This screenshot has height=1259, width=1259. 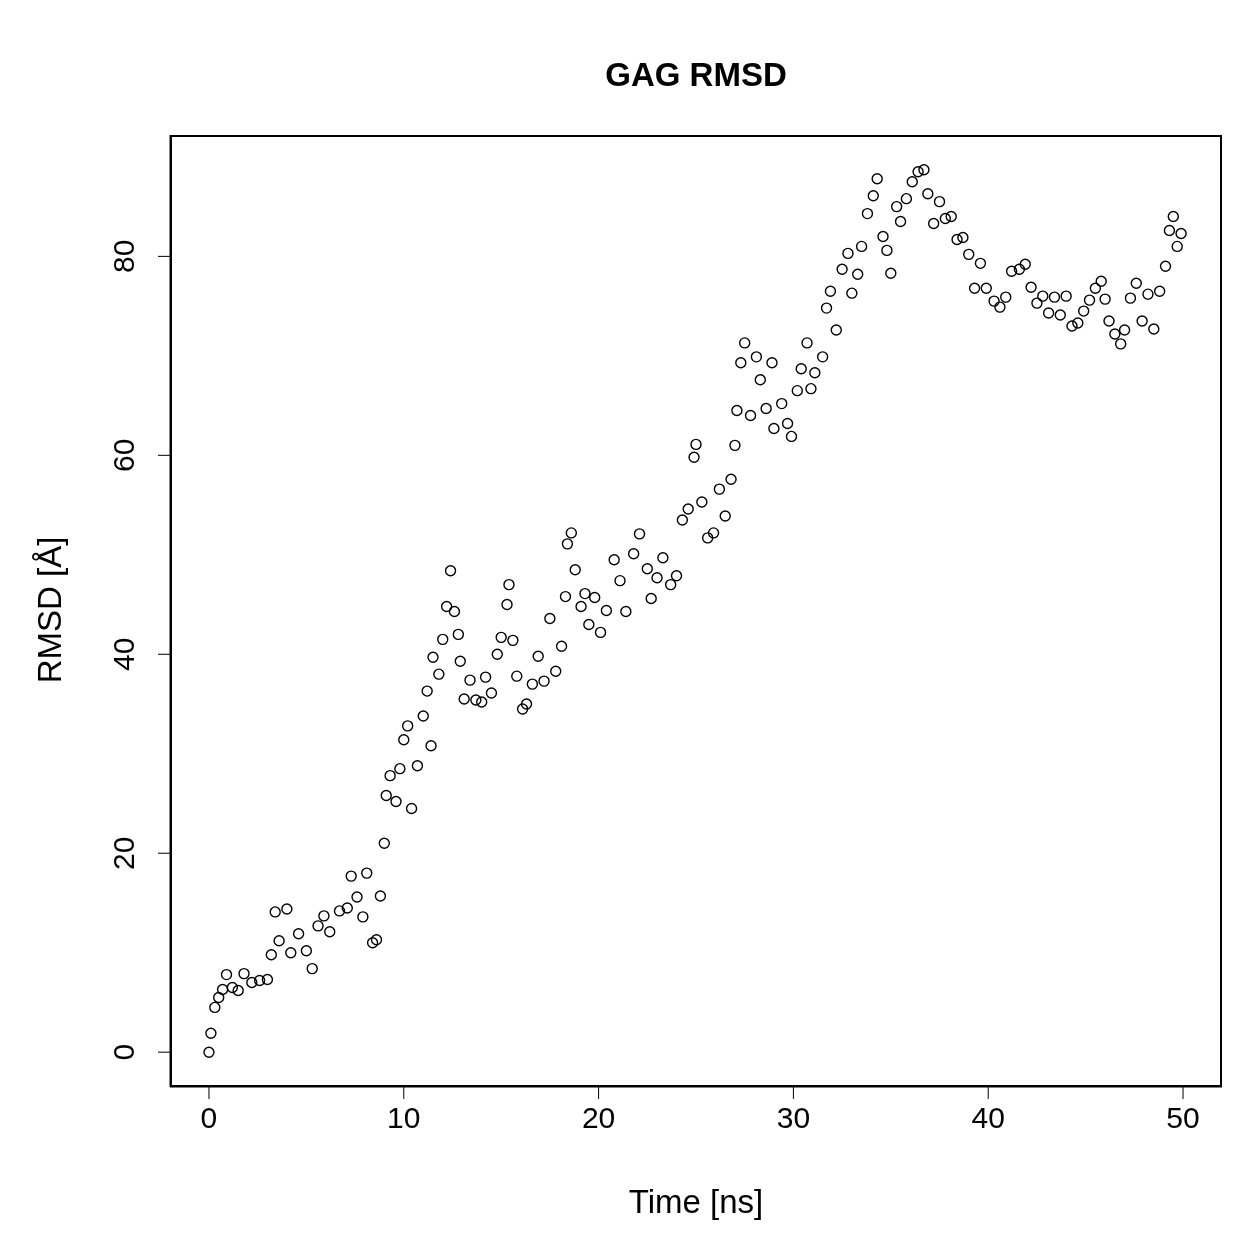 I want to click on x-axis-title: Time [ns], so click(x=696, y=1202).